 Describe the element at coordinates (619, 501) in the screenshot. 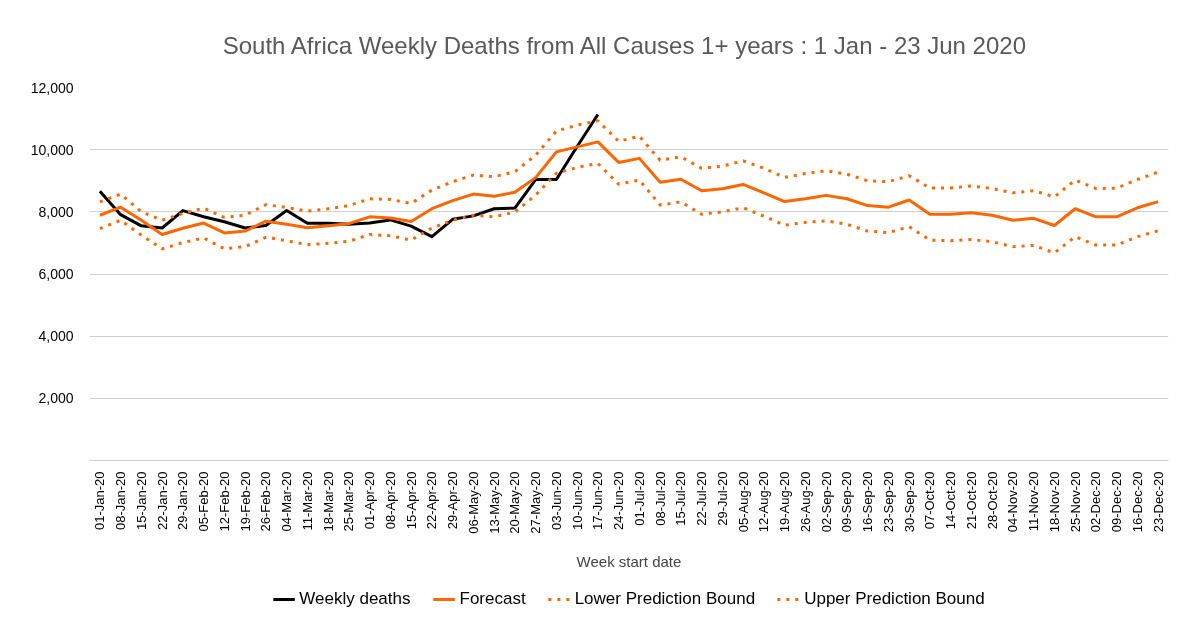

I see `x-tick-label: 24-Jun-20` at that location.